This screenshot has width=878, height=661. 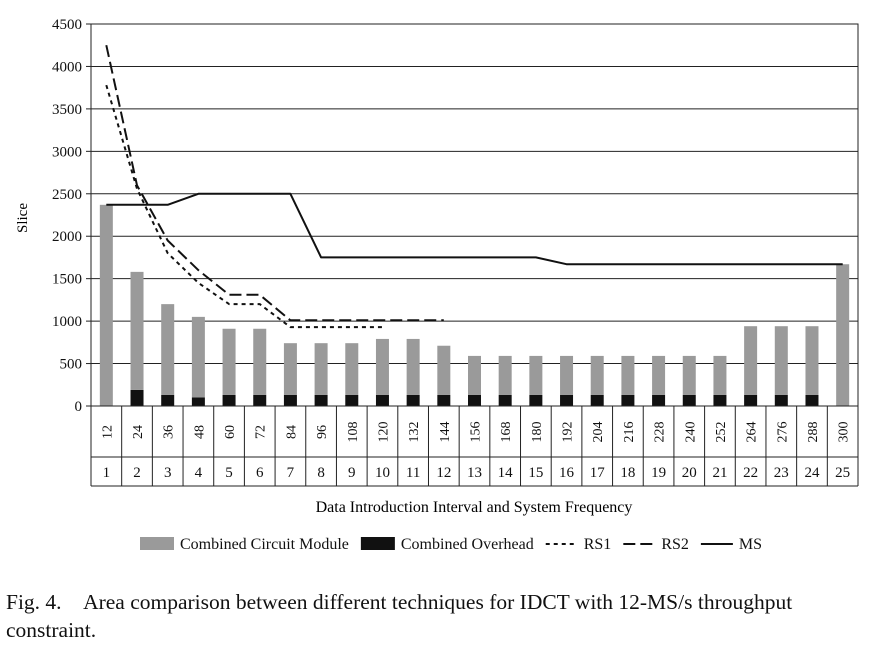 I want to click on x-category-label: 13, so click(x=474, y=473).